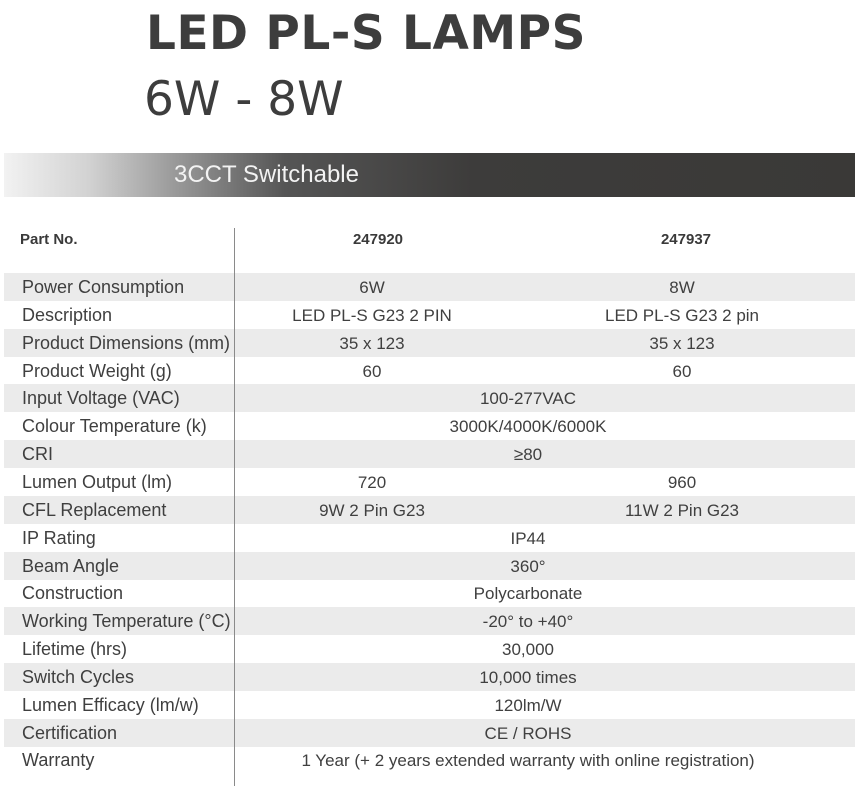 The image size is (855, 786). Describe the element at coordinates (429, 175) in the screenshot. I see `section-banner: 3CCT Switchable` at that location.